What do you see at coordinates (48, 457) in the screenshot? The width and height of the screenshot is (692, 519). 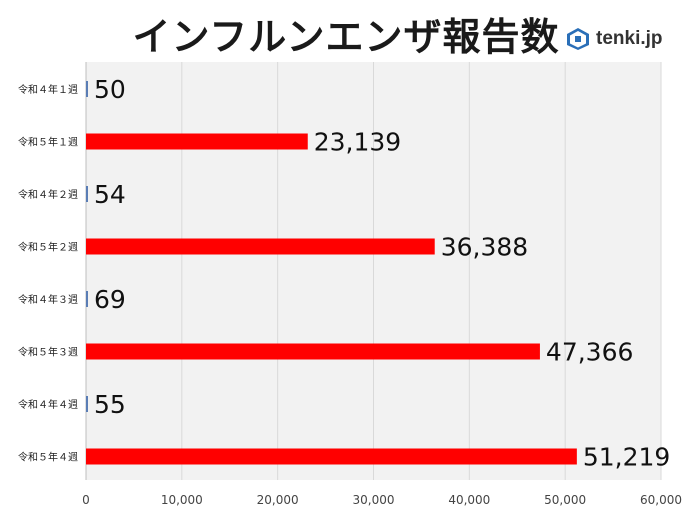 I see `category-label: 令和５年４週` at bounding box center [48, 457].